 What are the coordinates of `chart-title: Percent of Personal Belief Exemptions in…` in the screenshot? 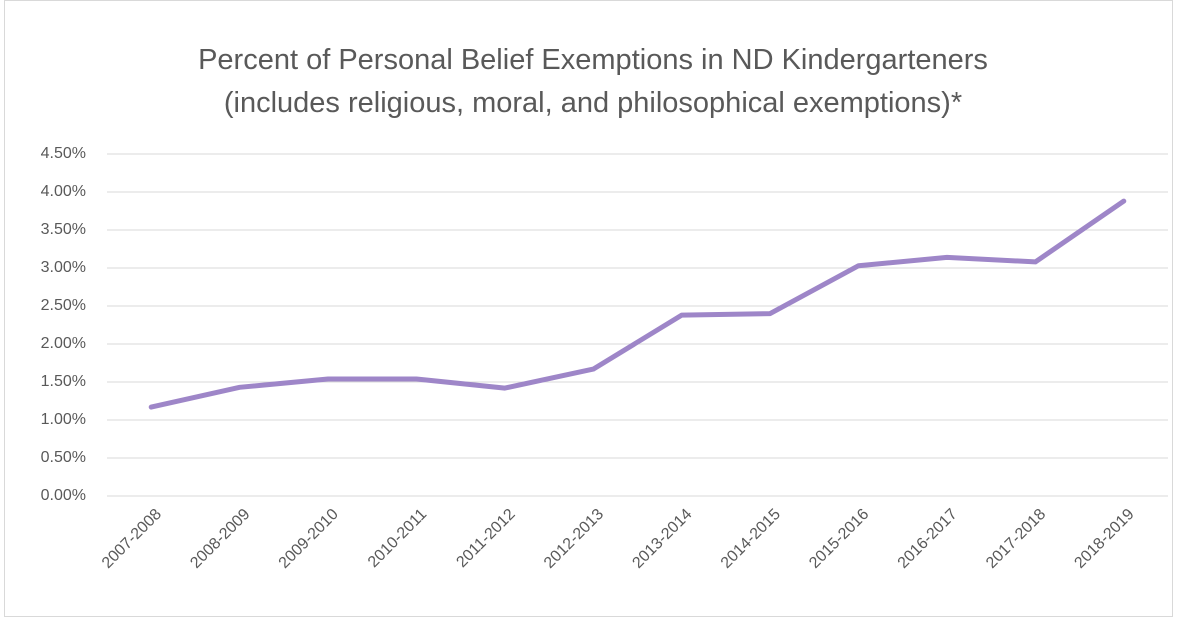 It's located at (593, 60).